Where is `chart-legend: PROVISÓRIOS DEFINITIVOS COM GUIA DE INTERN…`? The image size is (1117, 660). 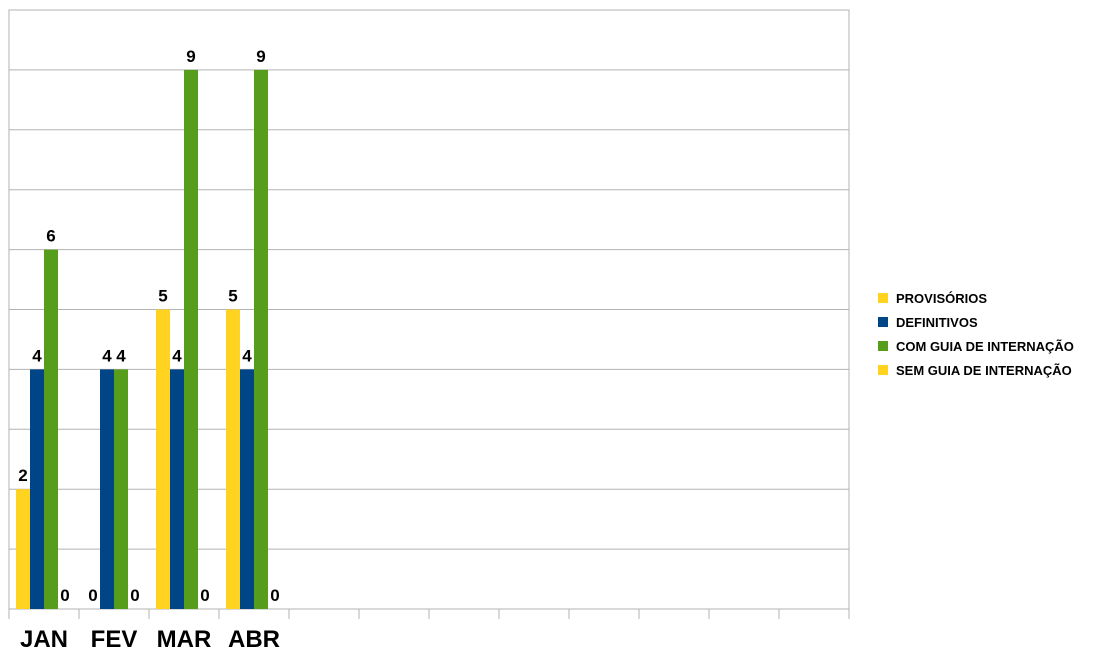
chart-legend: PROVISÓRIOS DEFINITIVOS COM GUIA DE INTERN… is located at coordinates (976, 334).